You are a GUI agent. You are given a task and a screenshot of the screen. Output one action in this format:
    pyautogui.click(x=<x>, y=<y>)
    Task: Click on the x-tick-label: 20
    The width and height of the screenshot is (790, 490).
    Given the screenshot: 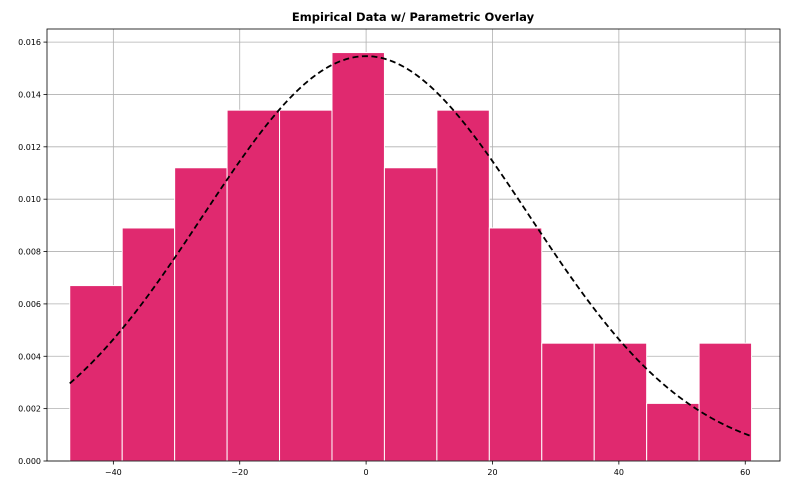 What is the action you would take?
    pyautogui.click(x=492, y=472)
    